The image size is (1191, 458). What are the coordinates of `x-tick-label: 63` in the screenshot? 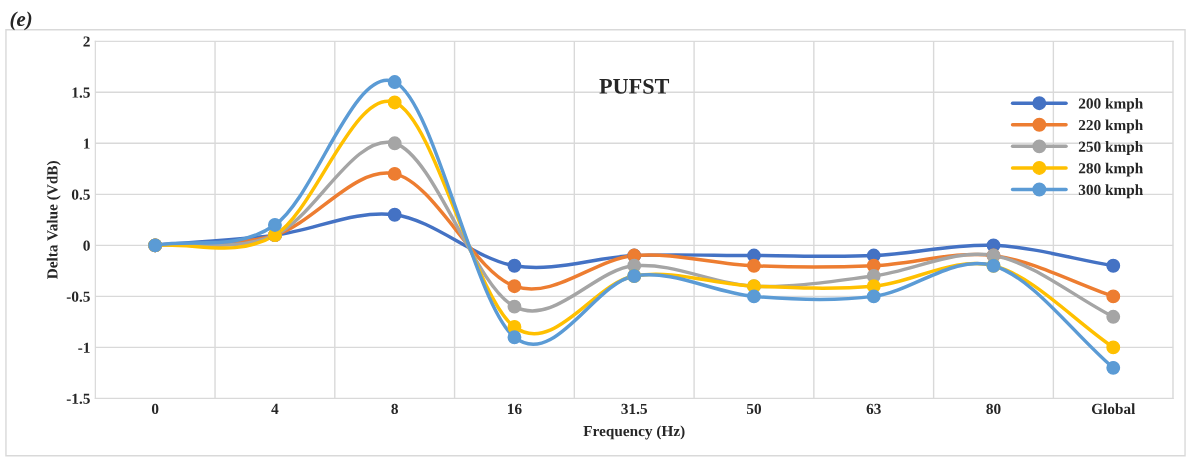 It's located at (873, 409).